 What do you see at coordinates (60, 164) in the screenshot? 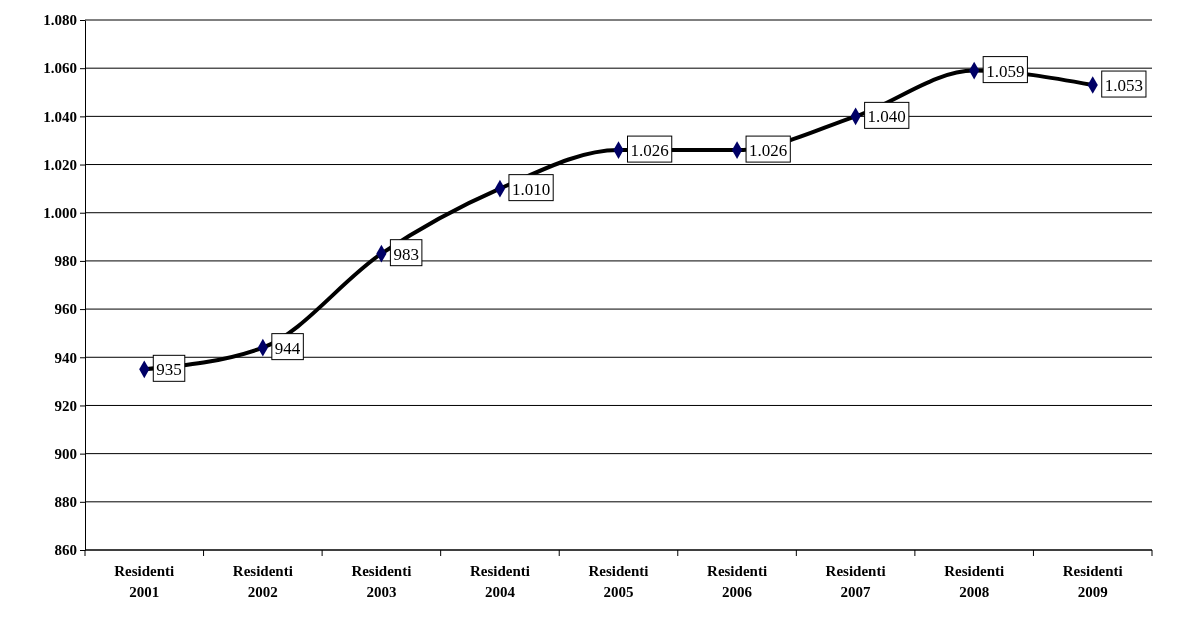
I see `y-tick-label: 1.020` at bounding box center [60, 164].